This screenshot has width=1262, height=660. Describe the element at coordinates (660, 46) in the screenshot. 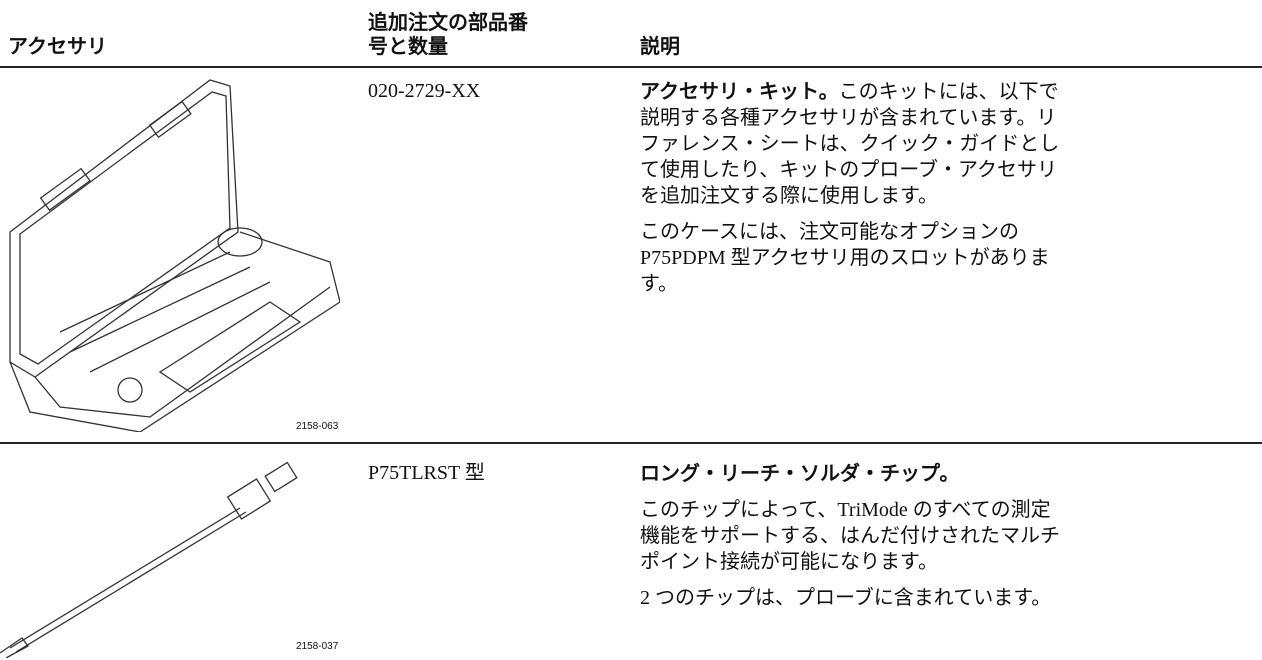

I see `column-header: 説明` at that location.